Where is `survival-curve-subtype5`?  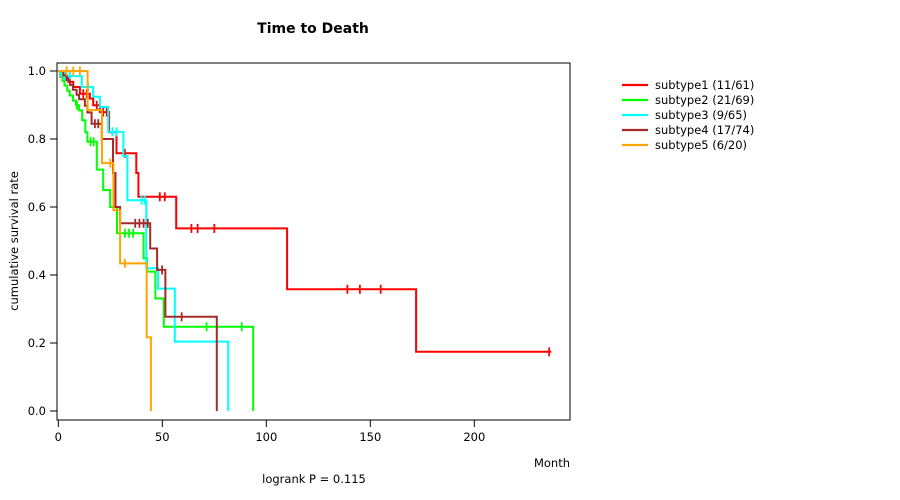 survival-curve-subtype5 is located at coordinates (105, 240).